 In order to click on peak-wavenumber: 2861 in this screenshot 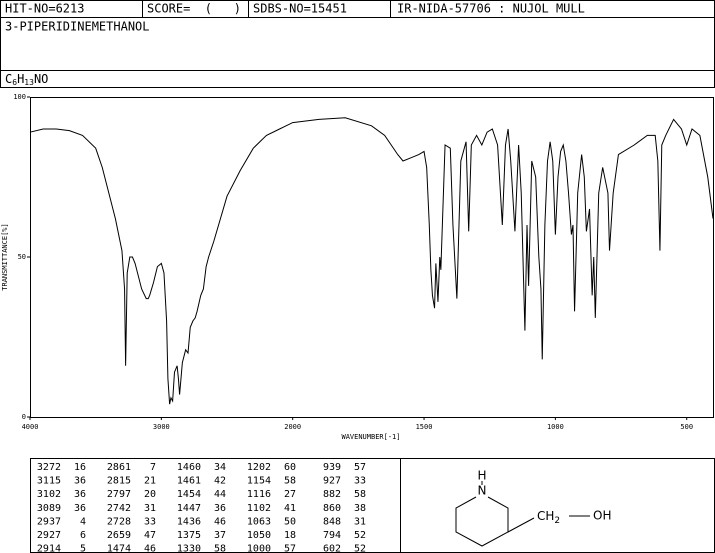, I will do `click(119, 467)`.